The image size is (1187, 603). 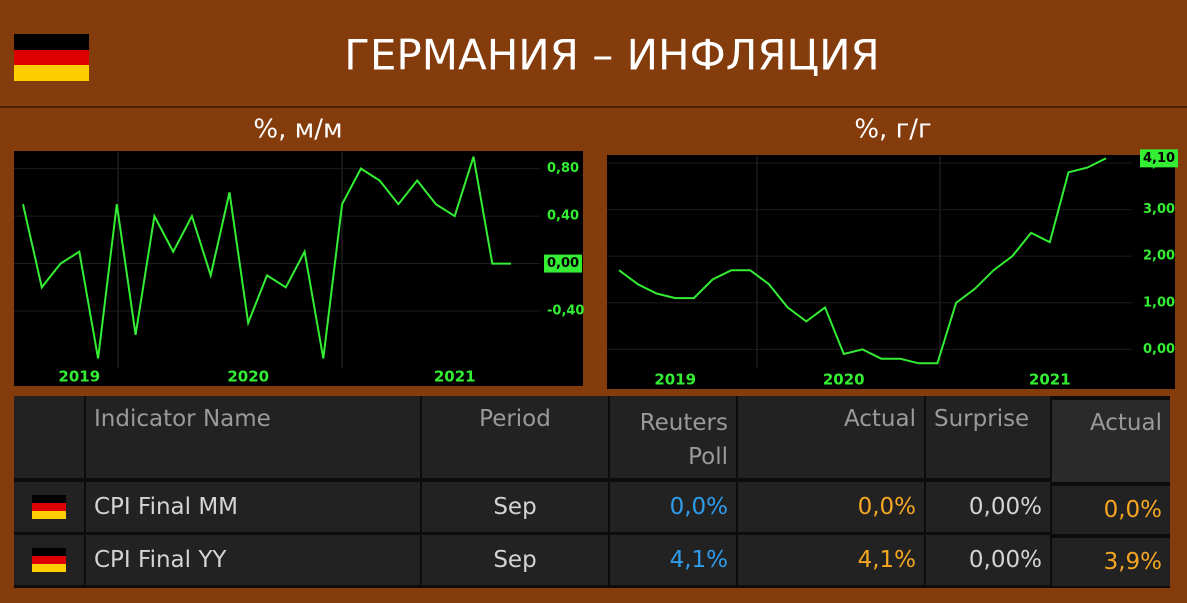 I want to click on cell: CPI Final MM, so click(x=253, y=507).